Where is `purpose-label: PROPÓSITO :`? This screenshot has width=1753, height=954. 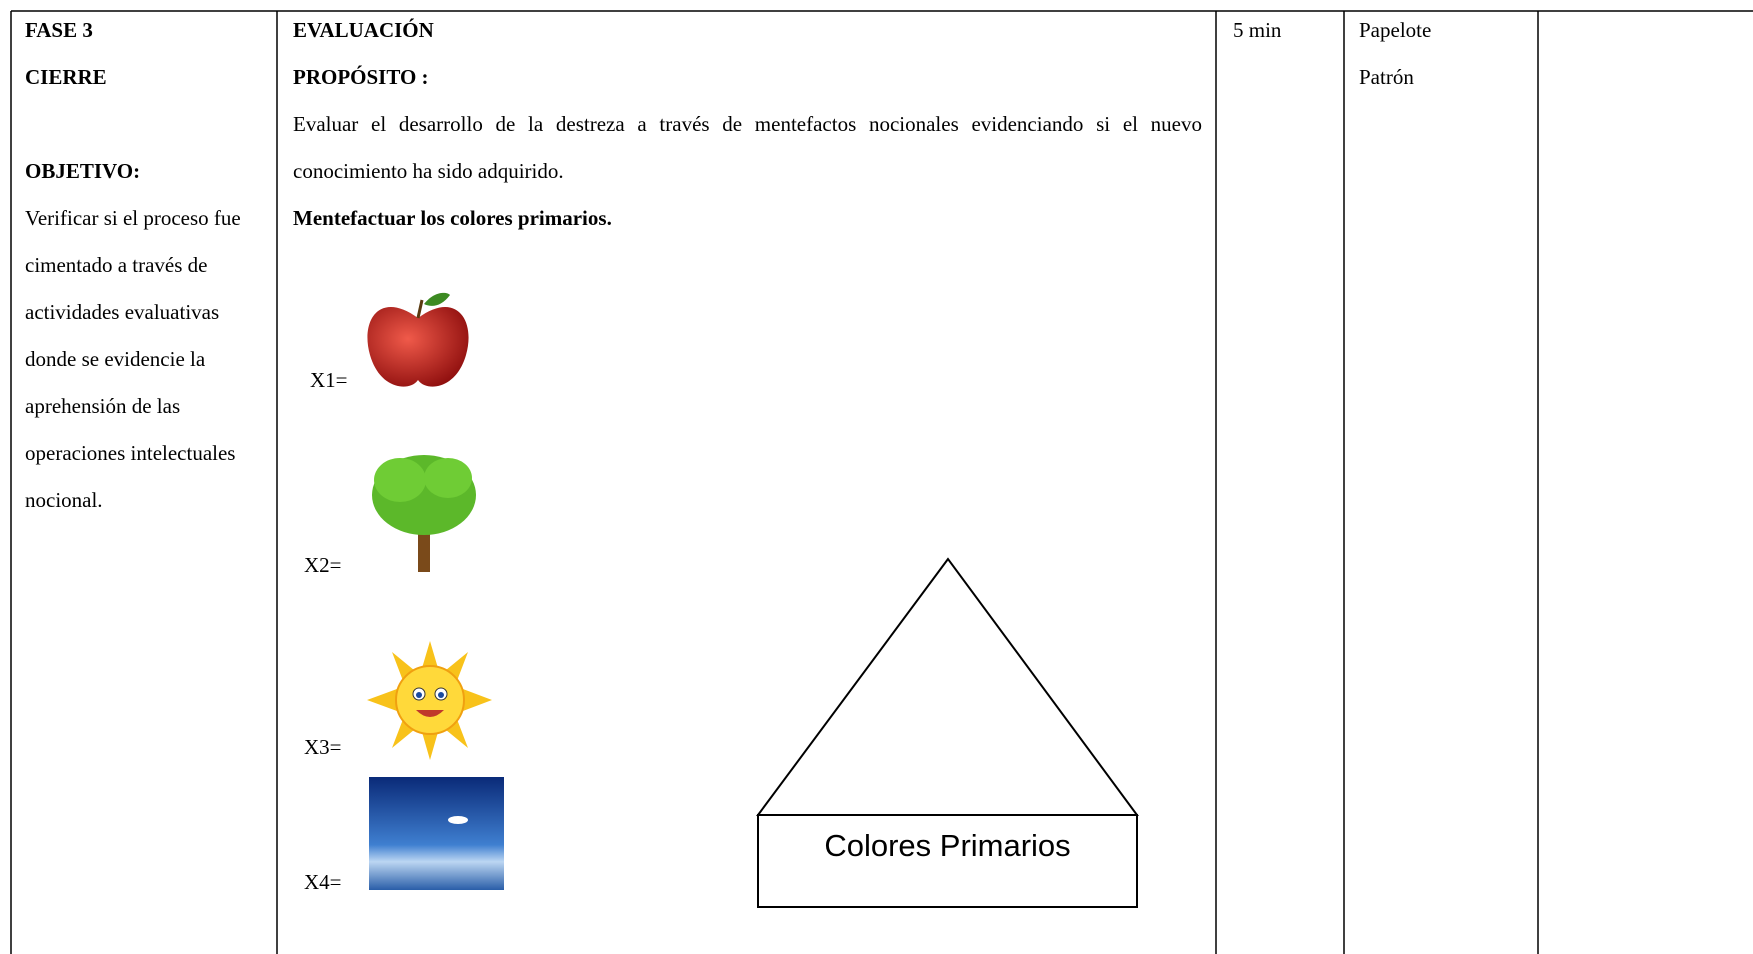
purpose-label: PROPÓSITO : is located at coordinates (361, 77).